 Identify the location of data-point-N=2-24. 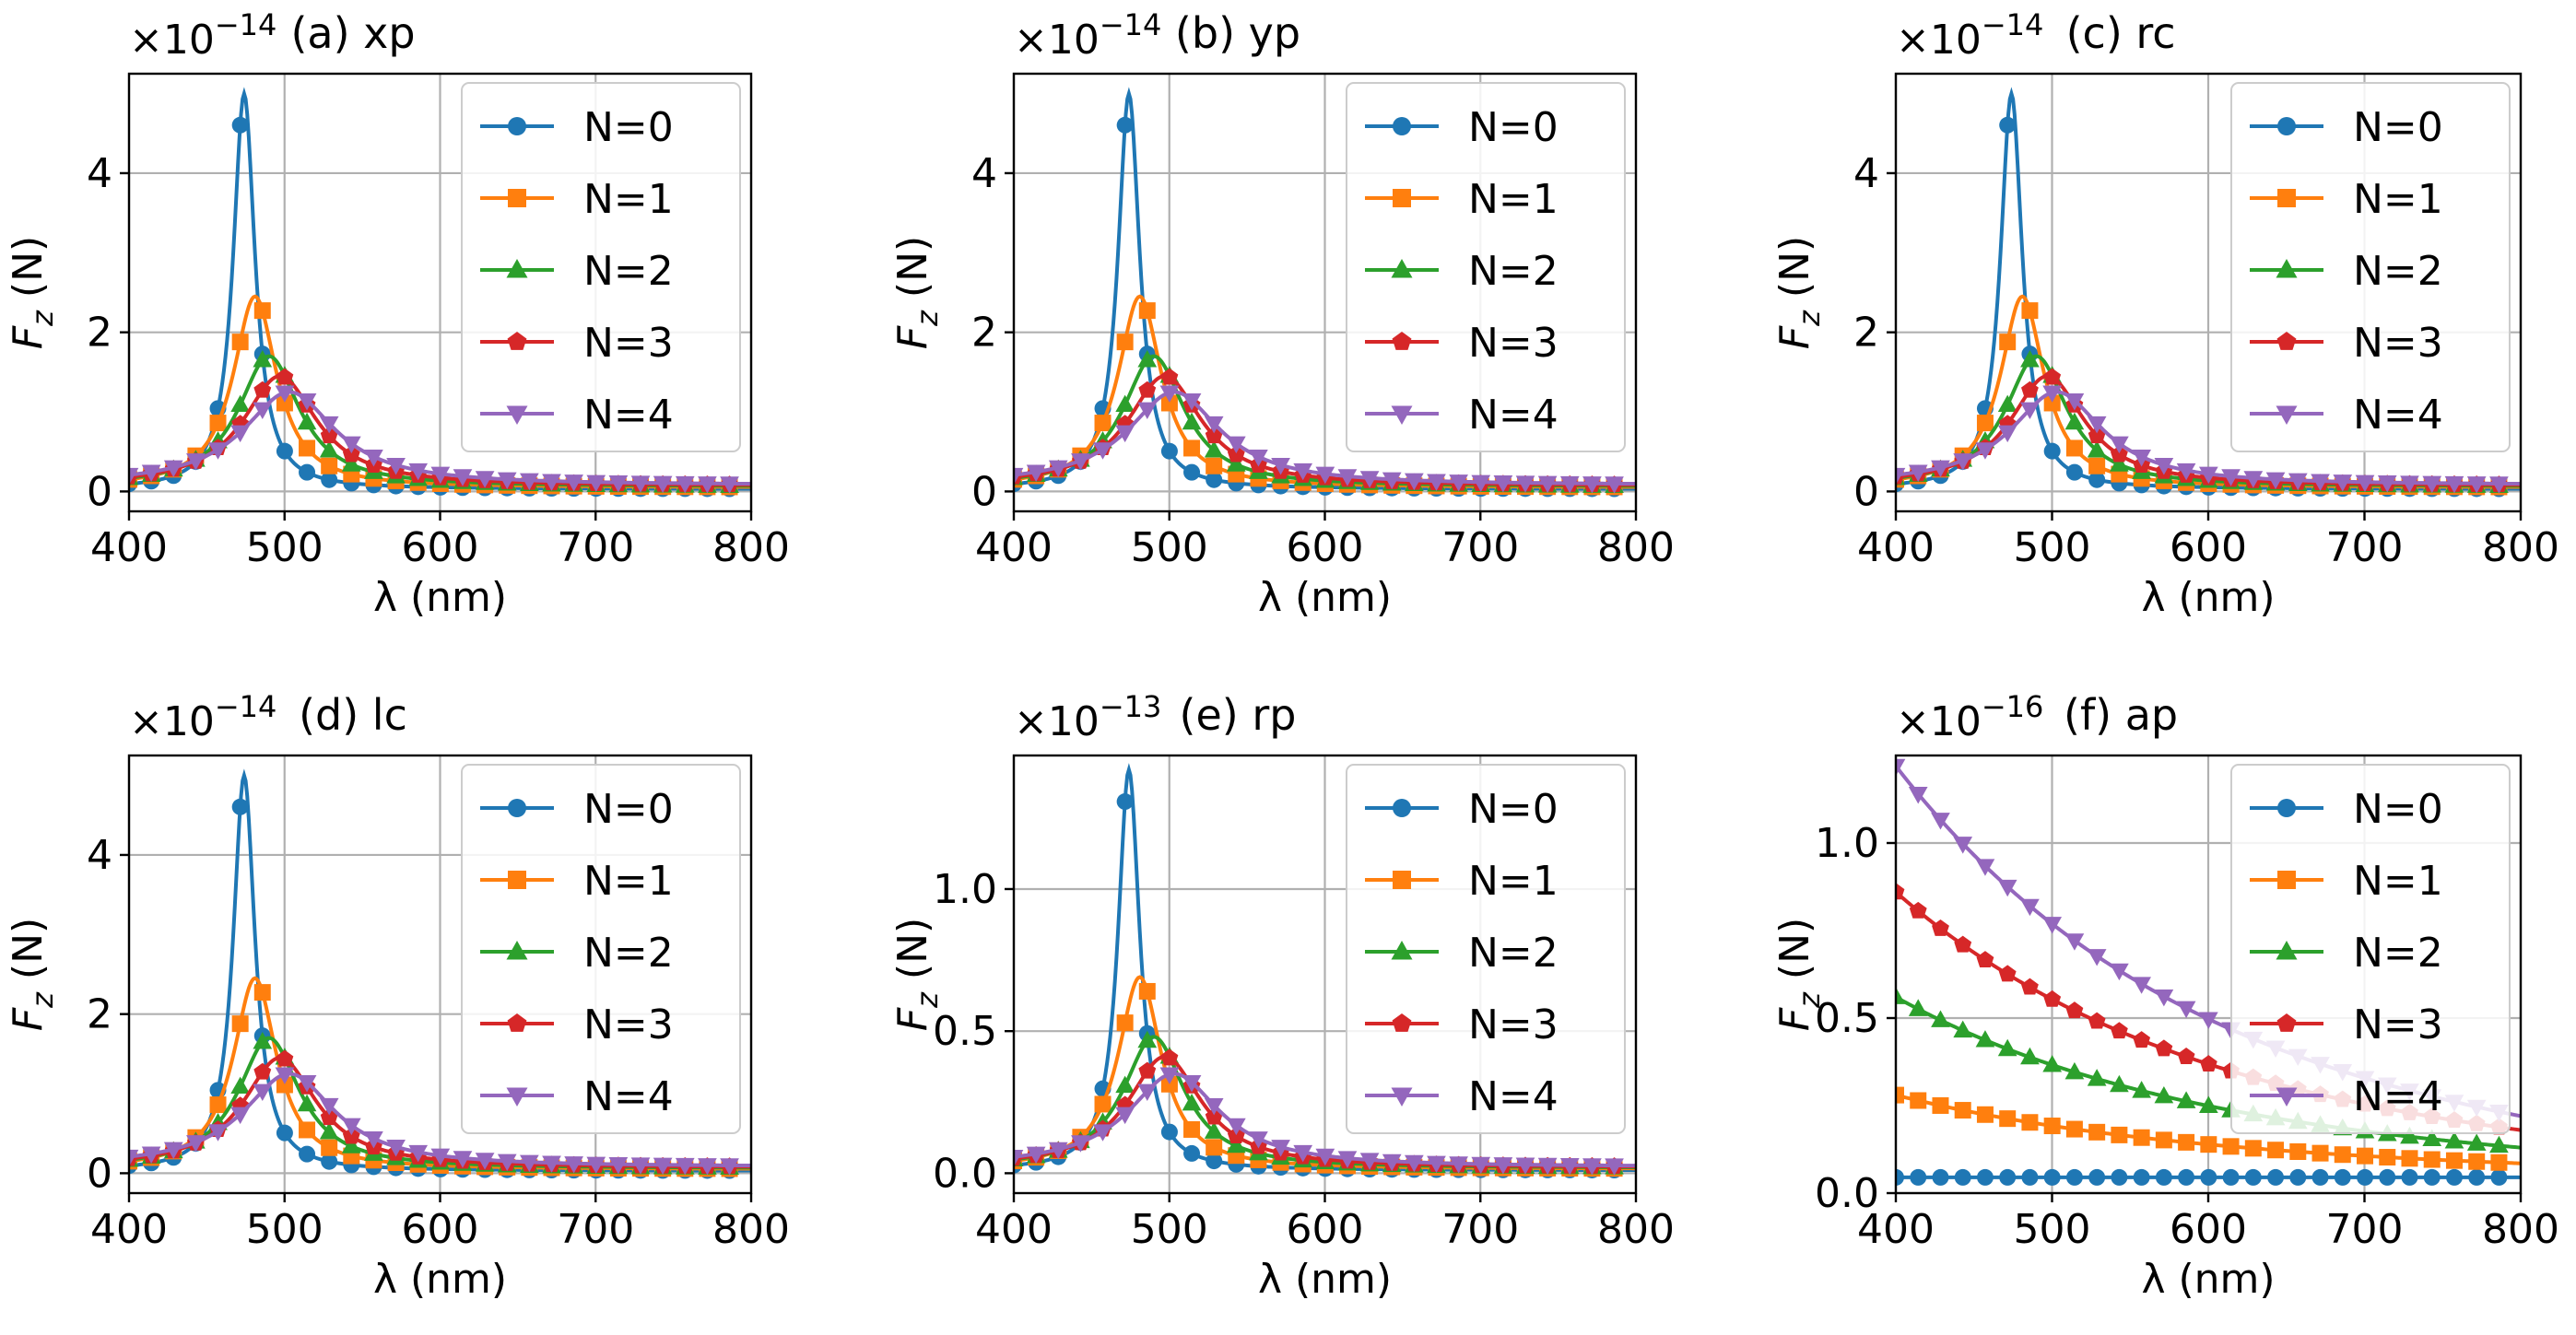
(2432, 1138).